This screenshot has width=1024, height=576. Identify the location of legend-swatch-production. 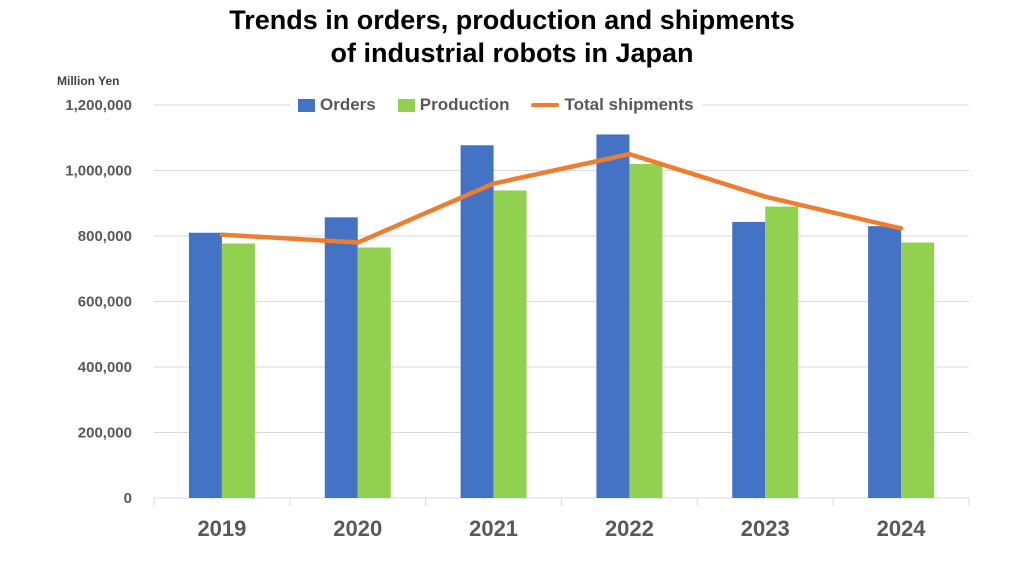
(406, 105).